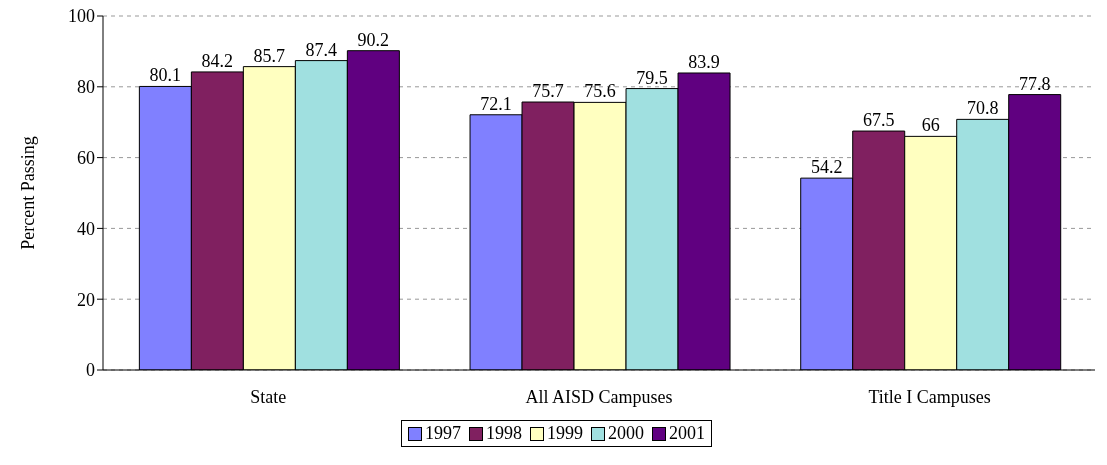 The height and width of the screenshot is (465, 1107). What do you see at coordinates (929, 396) in the screenshot?
I see `x-tick-label: Title I Campuses` at bounding box center [929, 396].